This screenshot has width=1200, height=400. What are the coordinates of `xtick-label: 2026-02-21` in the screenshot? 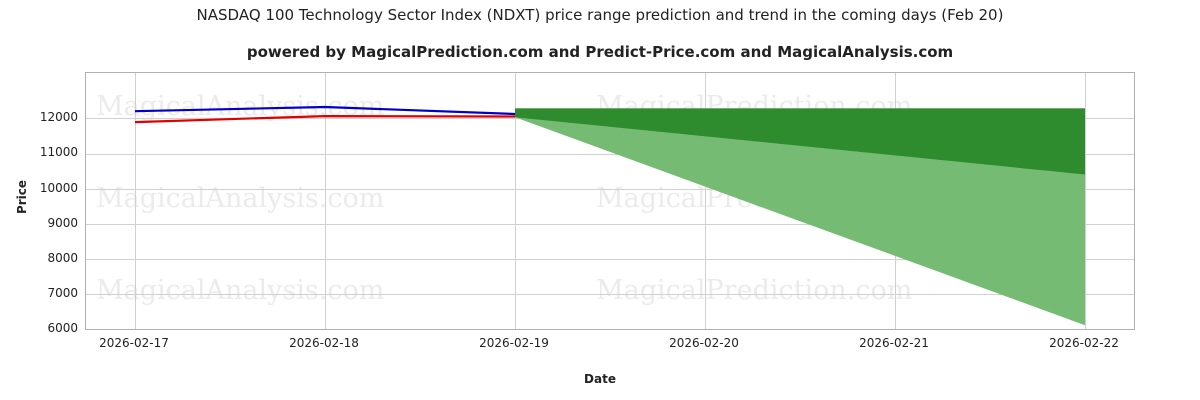 It's located at (894, 343).